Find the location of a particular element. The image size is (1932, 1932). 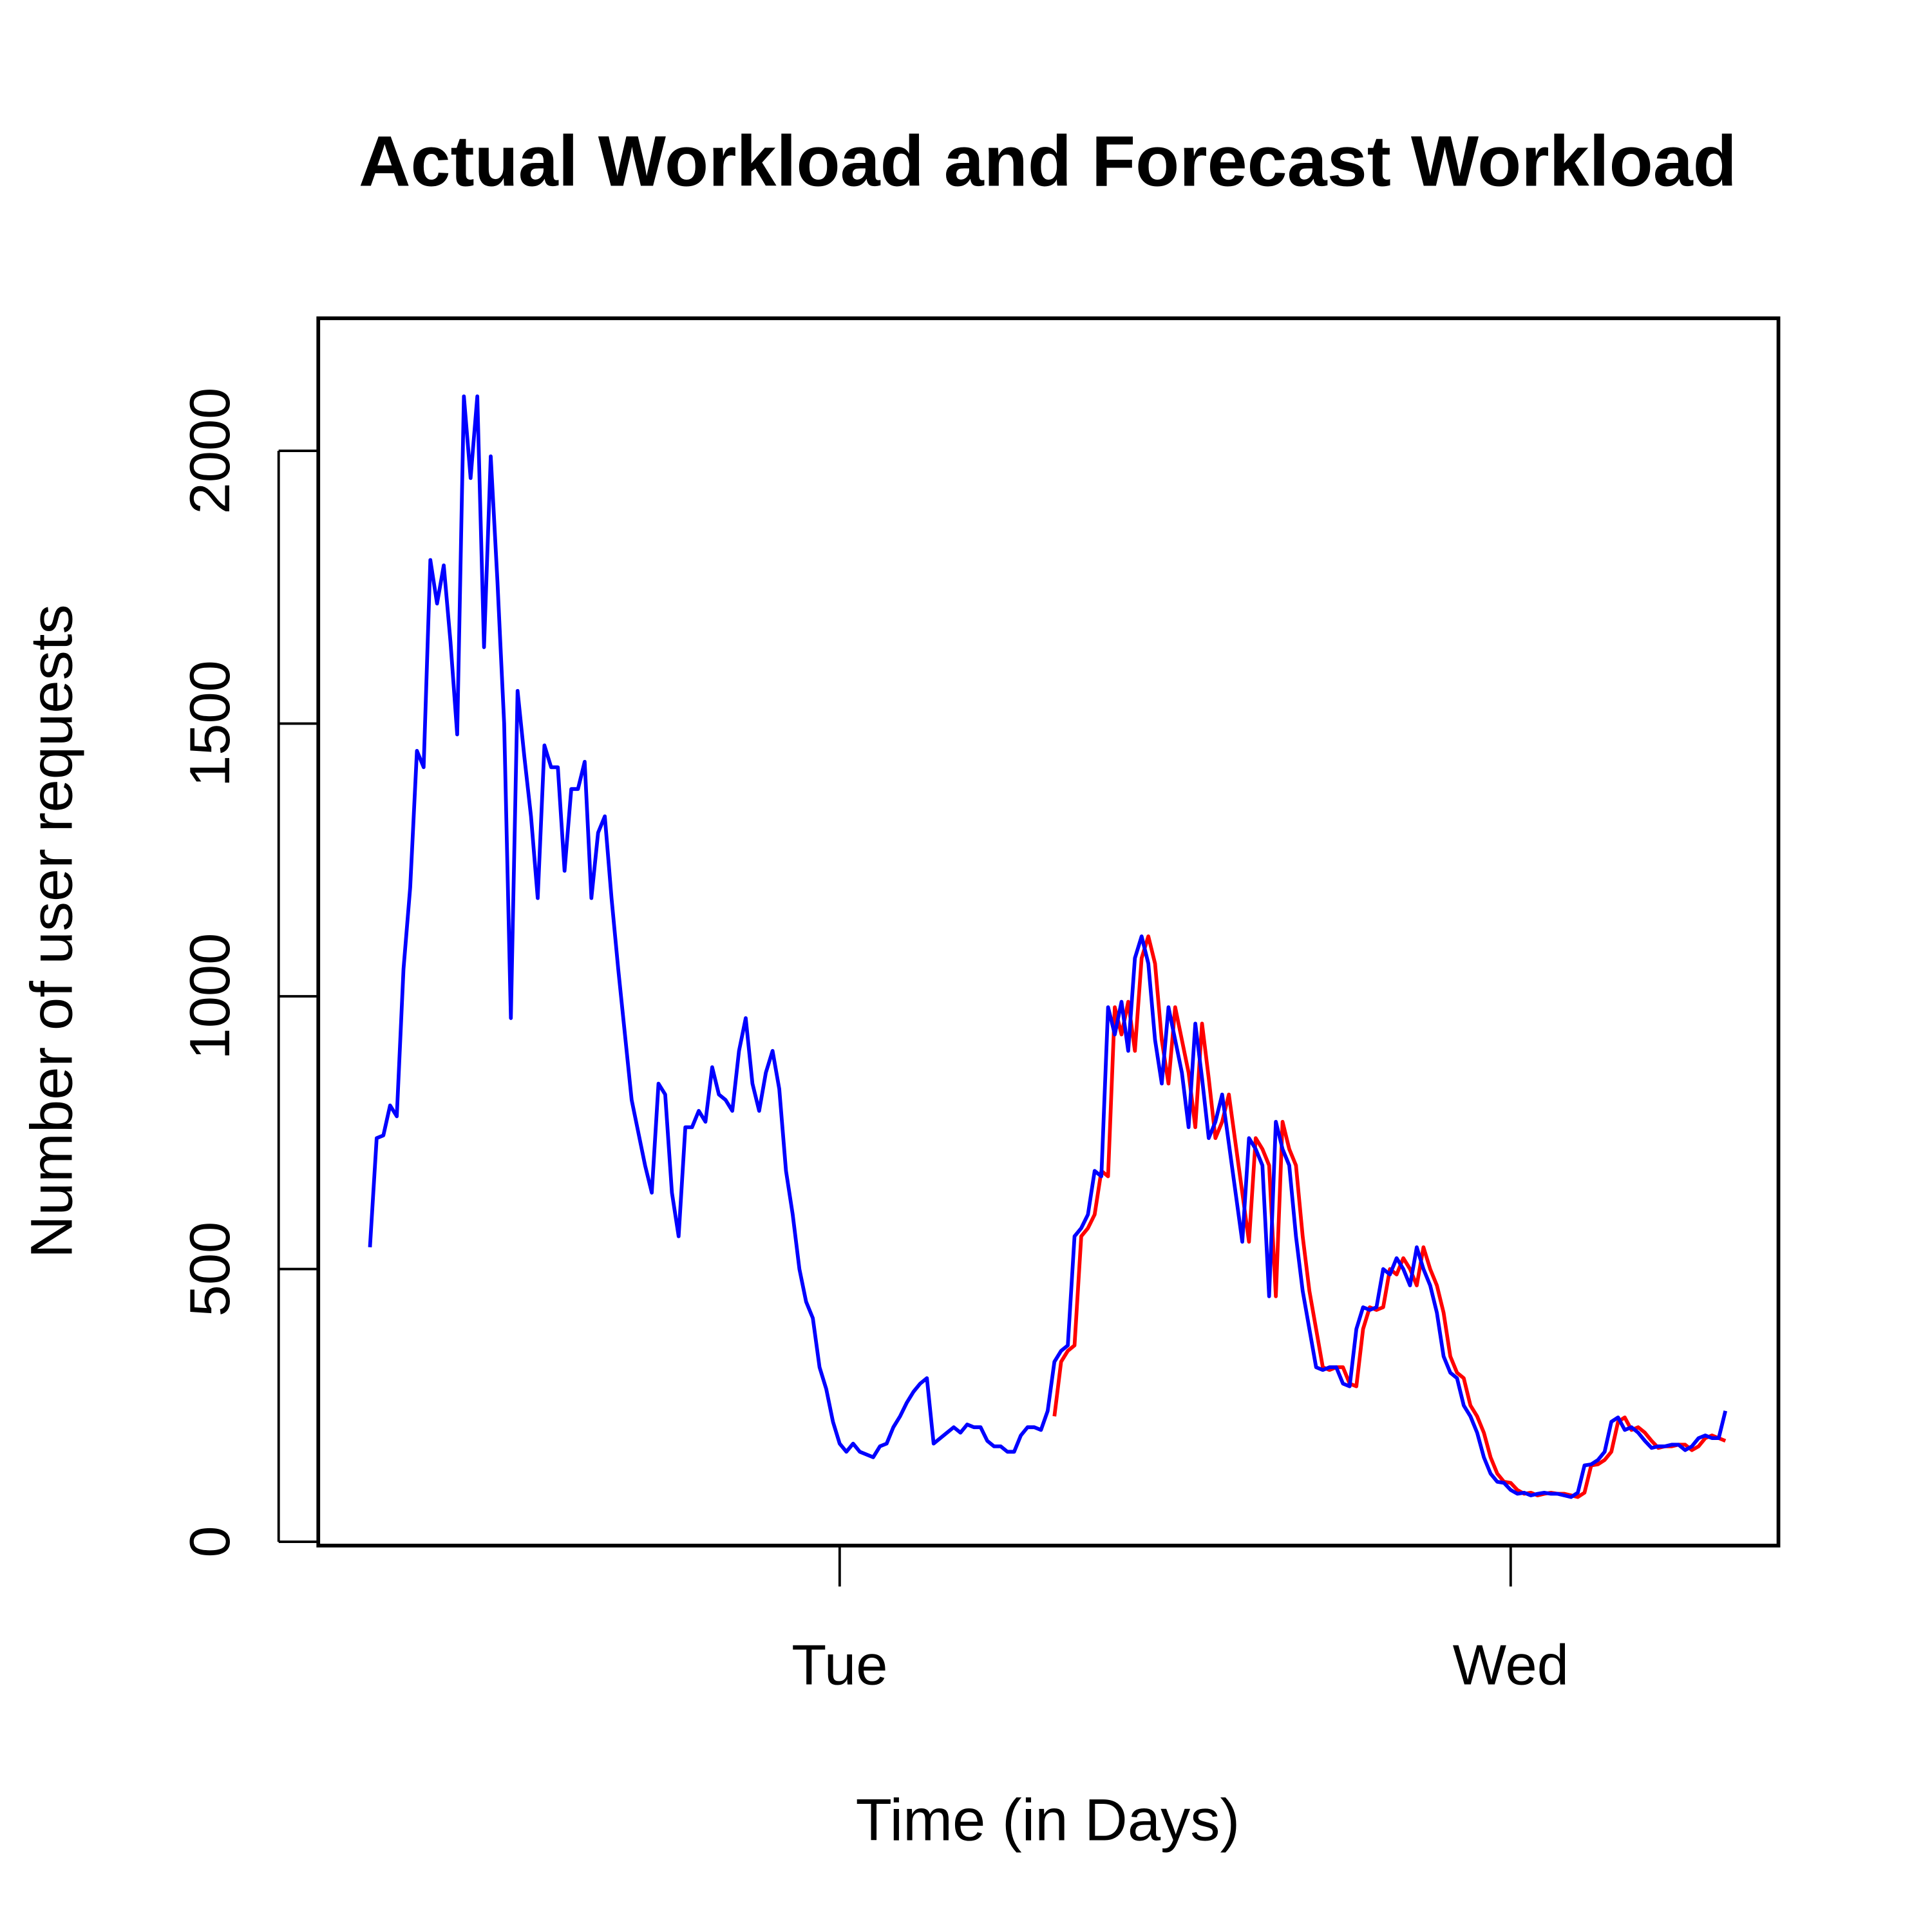

chart-title: Actual Workload and Forecast Workload is located at coordinates (1048, 160).